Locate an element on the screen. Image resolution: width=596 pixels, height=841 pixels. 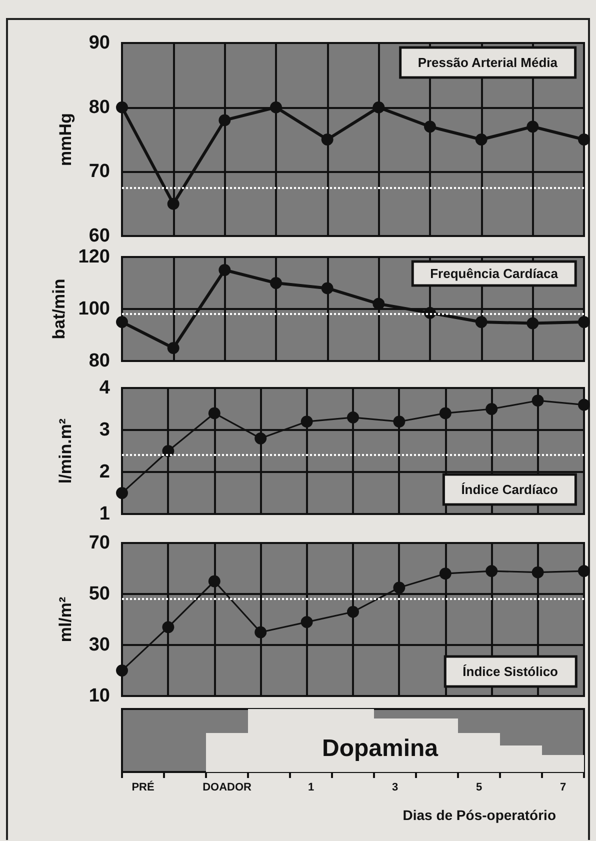
text: Índice Sistólico is located at coordinates (510, 671).